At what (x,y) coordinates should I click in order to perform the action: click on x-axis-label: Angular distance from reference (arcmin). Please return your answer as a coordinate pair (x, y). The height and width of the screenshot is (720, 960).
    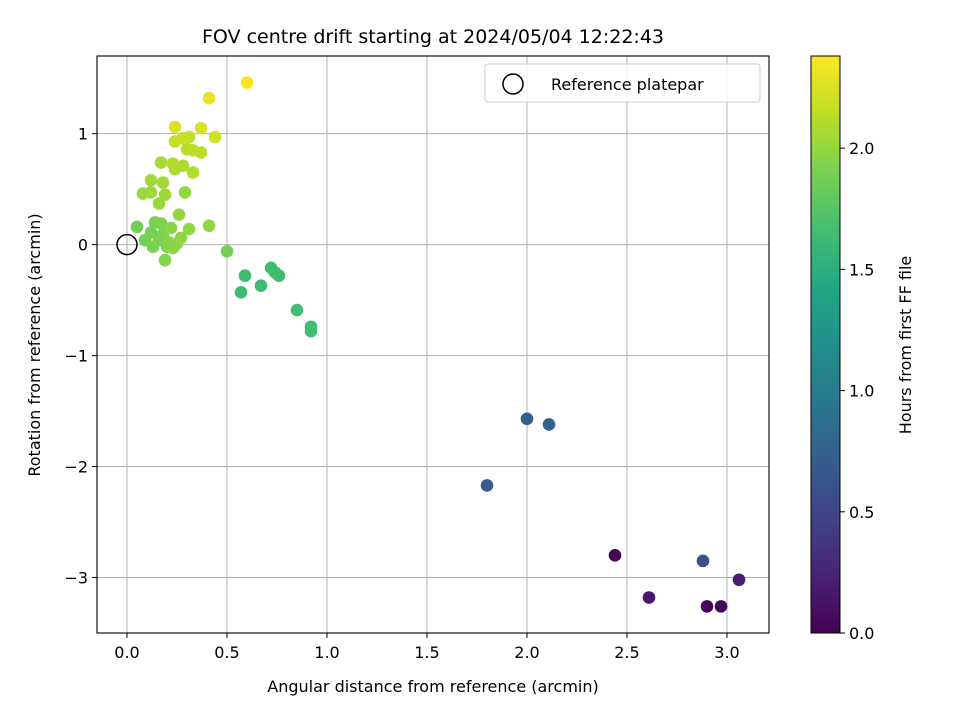
    Looking at the image, I should click on (432, 686).